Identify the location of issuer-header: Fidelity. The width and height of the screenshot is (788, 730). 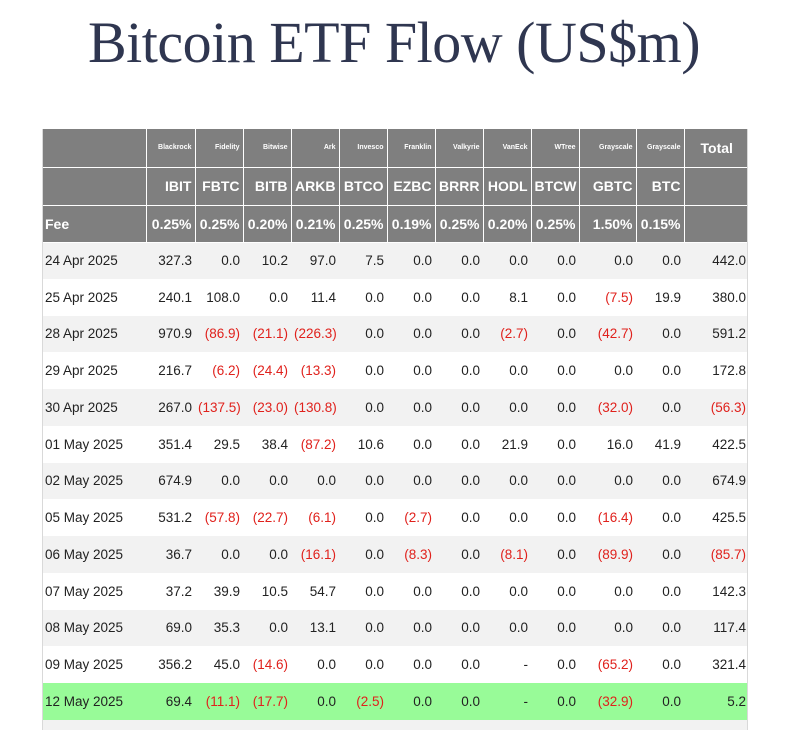
(219, 148).